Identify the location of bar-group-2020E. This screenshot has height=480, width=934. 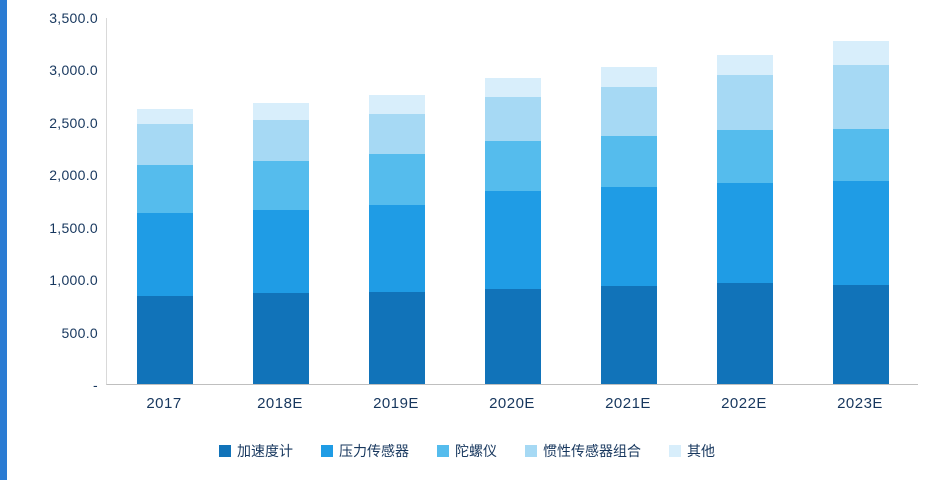
(513, 230).